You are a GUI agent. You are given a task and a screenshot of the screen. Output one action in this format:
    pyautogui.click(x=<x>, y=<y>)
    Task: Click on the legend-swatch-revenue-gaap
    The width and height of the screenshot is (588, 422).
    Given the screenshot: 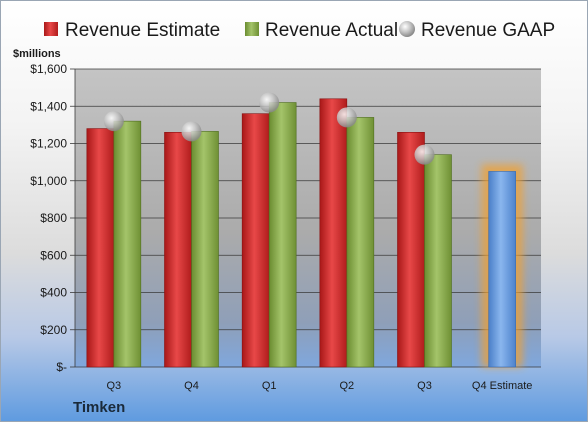 What is the action you would take?
    pyautogui.click(x=407, y=29)
    